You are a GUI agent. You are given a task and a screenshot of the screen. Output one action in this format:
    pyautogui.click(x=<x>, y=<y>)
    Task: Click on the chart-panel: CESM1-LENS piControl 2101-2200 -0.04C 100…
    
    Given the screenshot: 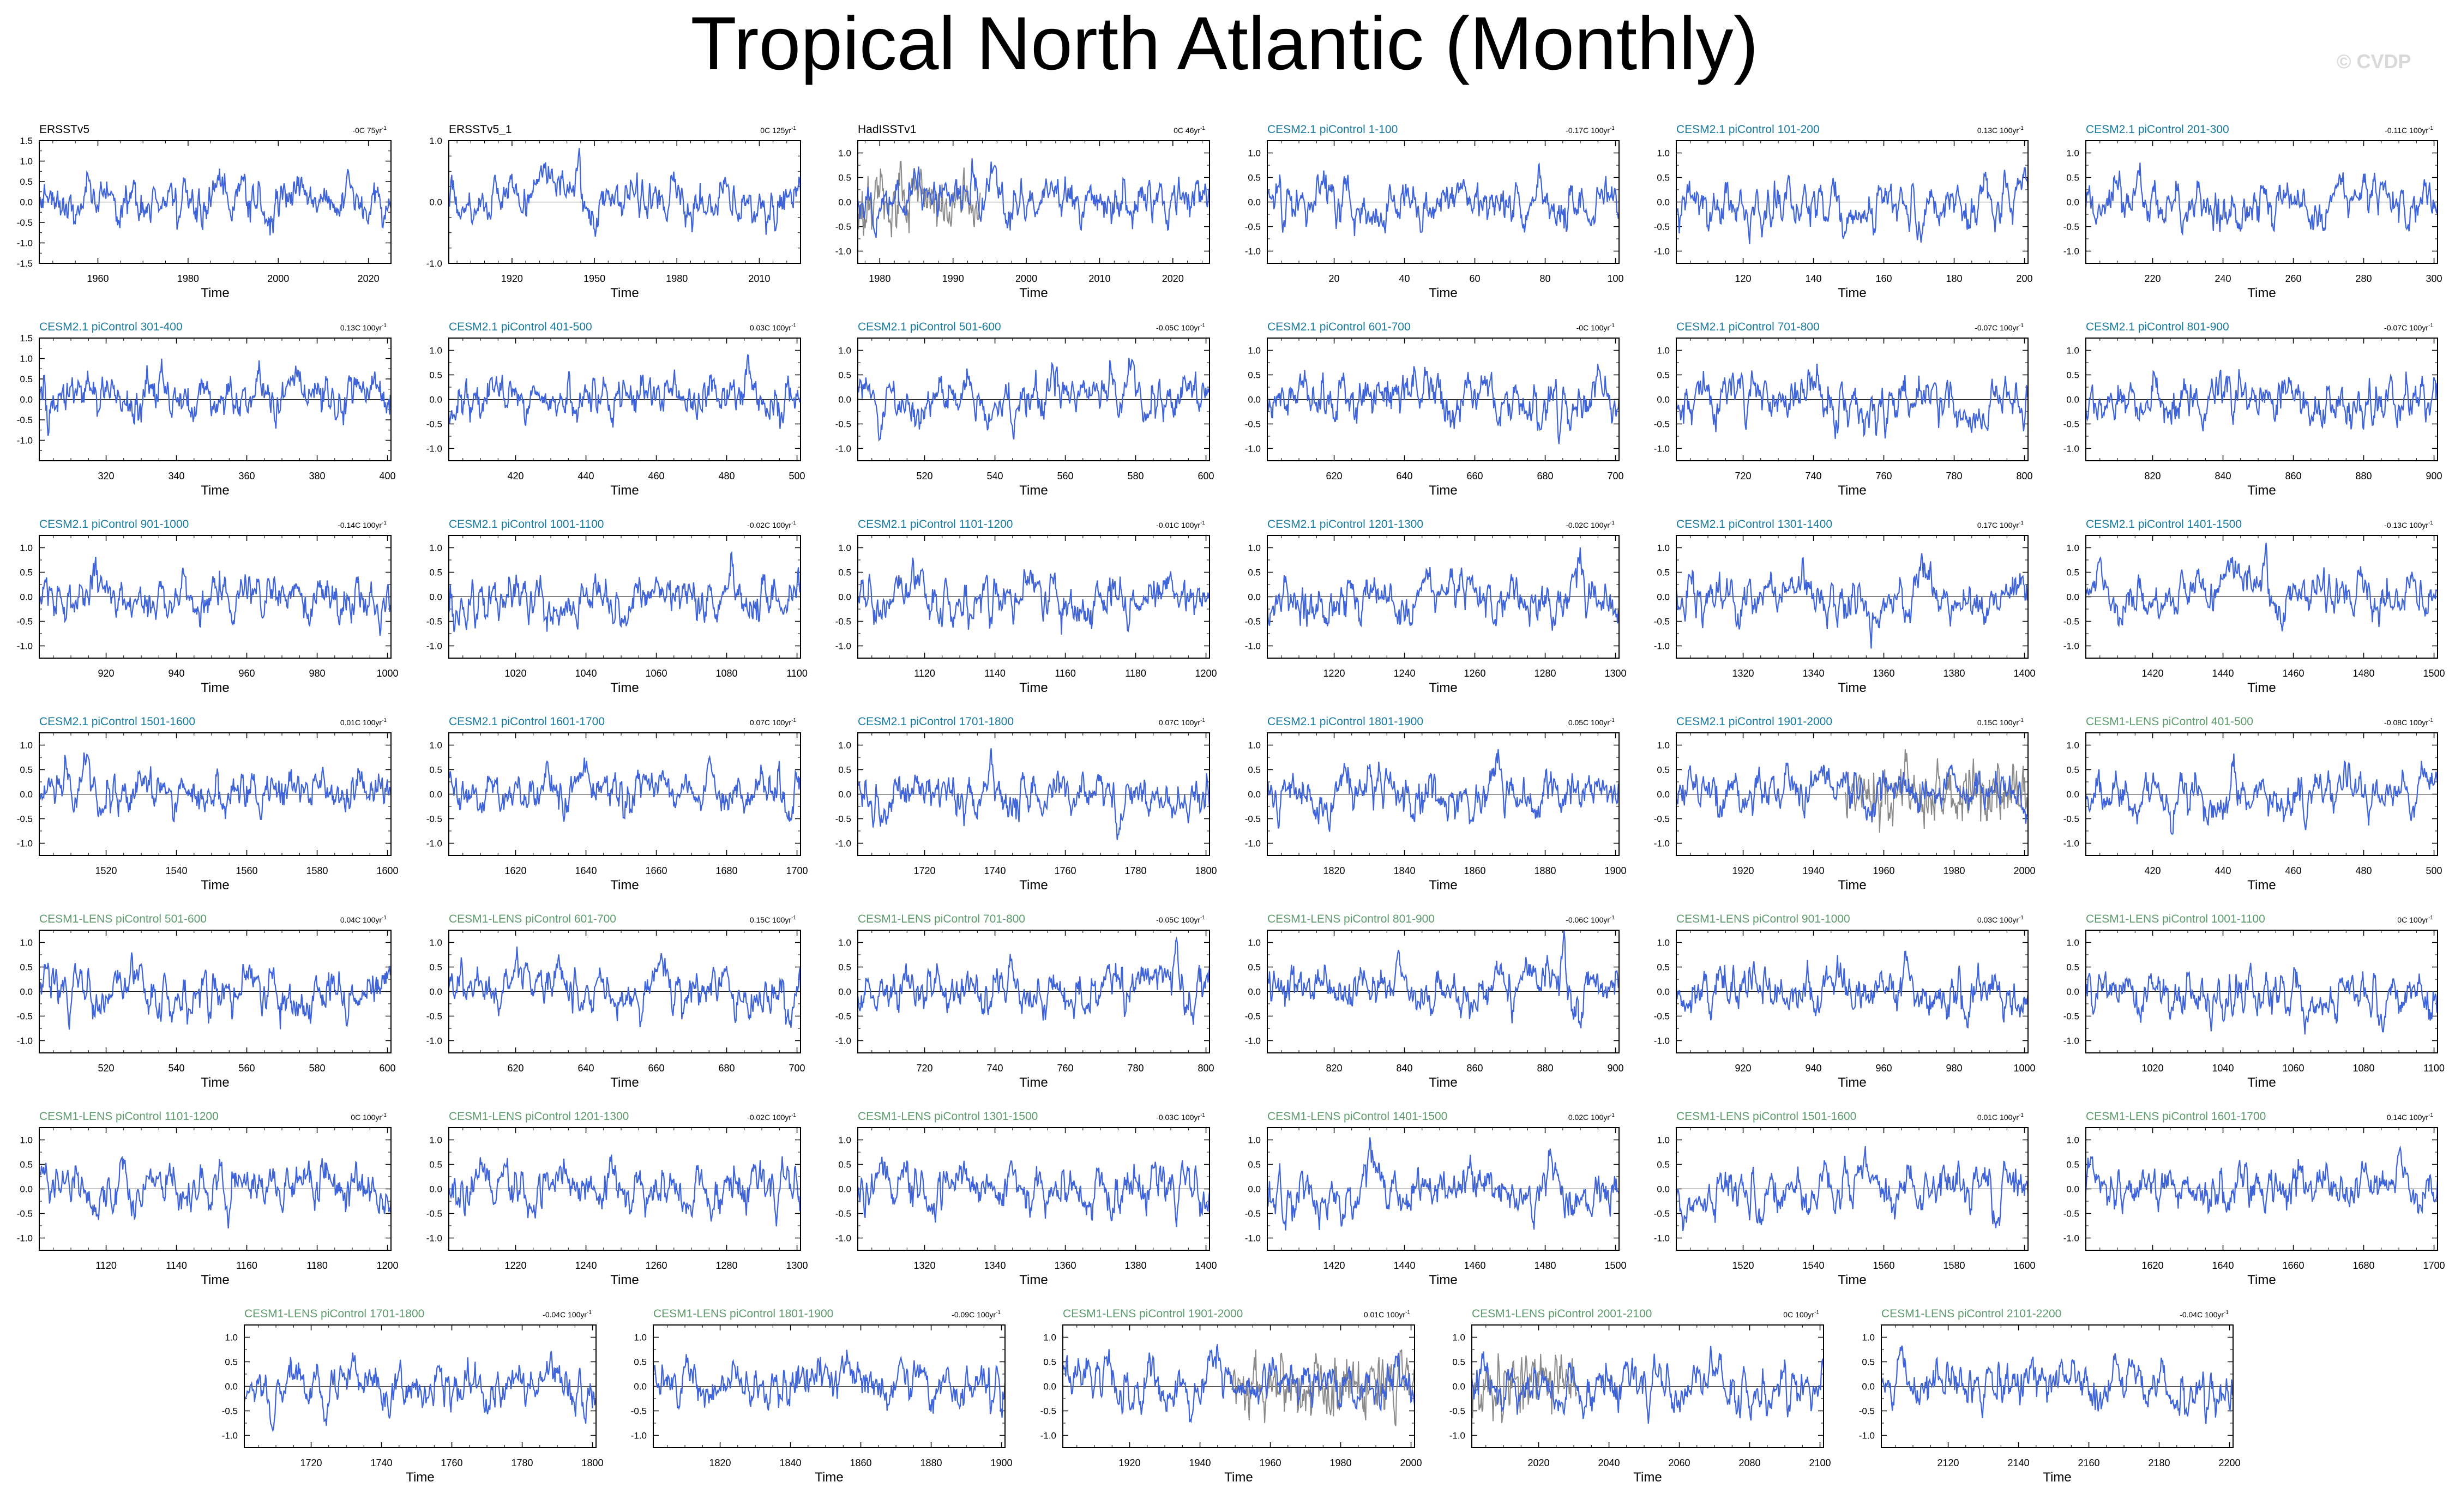 What is the action you would take?
    pyautogui.click(x=2050, y=1397)
    